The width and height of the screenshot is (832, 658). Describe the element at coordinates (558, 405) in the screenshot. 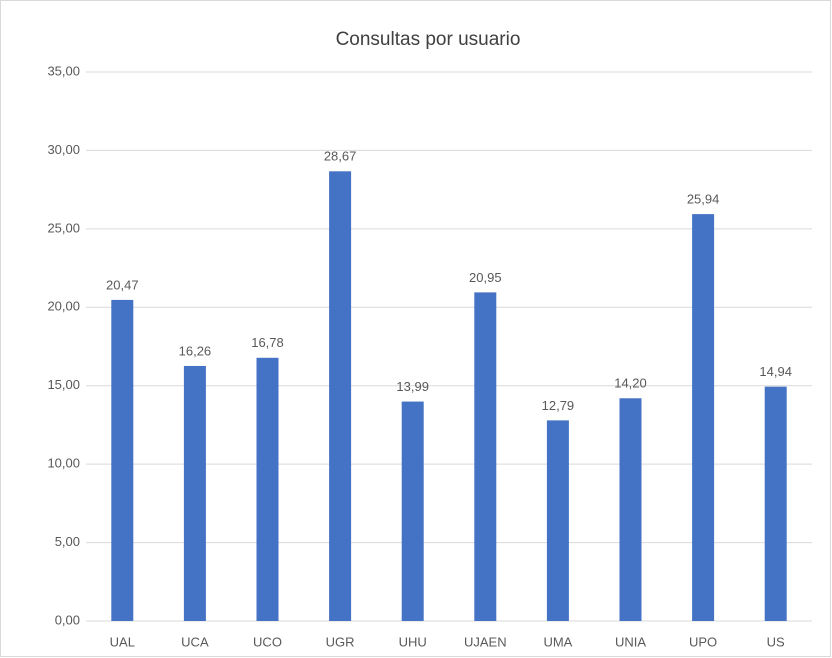

I see `data-label: 12,79` at that location.